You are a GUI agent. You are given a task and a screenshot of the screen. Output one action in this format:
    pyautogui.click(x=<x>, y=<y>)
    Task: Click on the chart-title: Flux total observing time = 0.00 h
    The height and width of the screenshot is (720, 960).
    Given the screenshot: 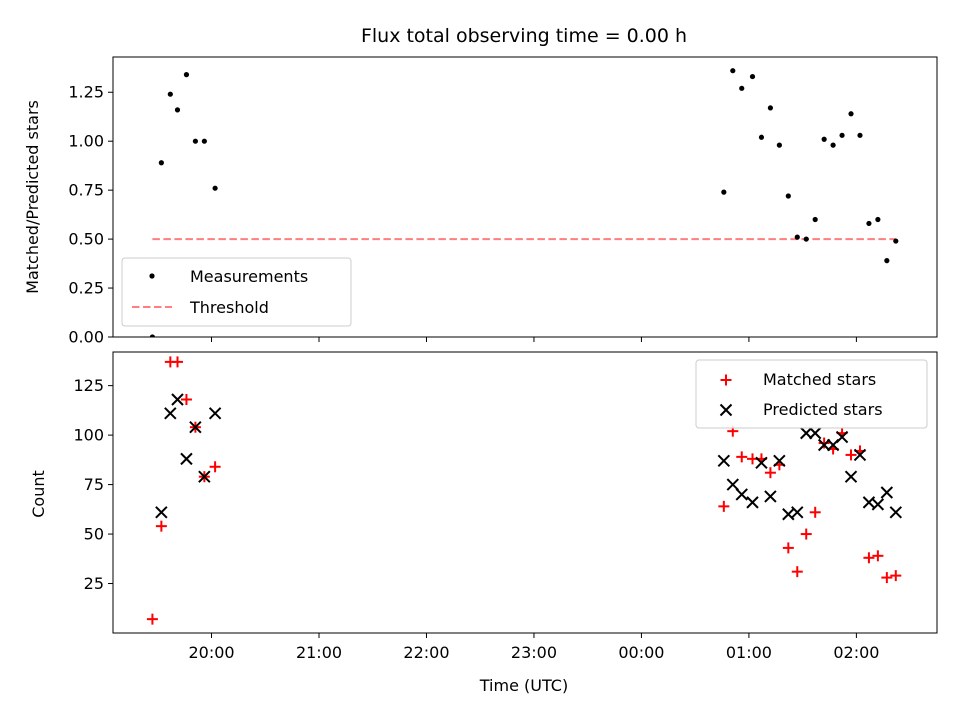 What is the action you would take?
    pyautogui.click(x=524, y=36)
    